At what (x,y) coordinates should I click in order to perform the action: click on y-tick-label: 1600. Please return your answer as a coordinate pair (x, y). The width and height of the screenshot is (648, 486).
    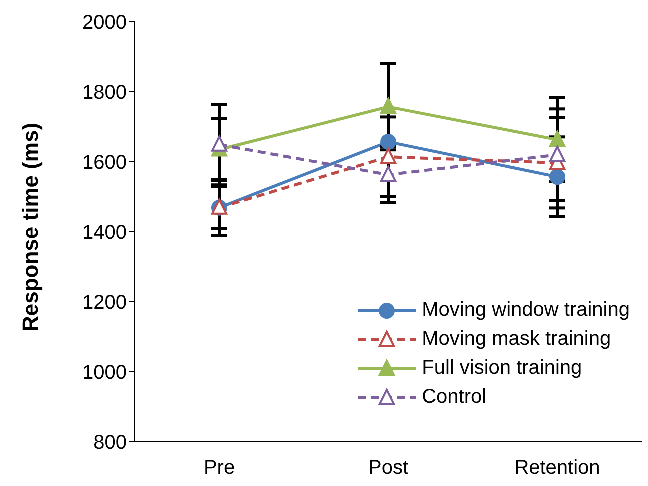
    Looking at the image, I should click on (104, 163).